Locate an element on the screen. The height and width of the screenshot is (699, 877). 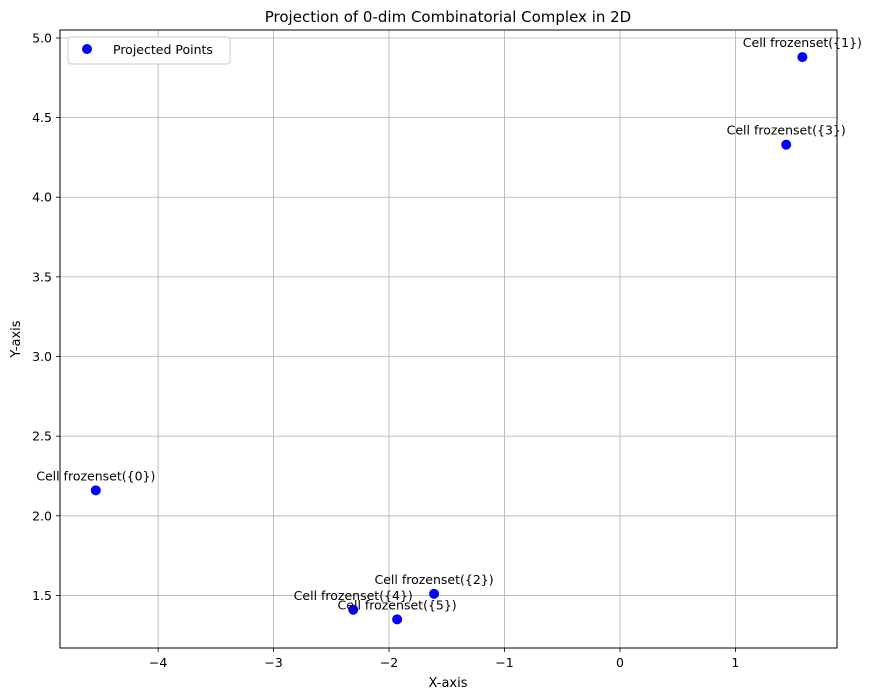
x-tick-label: −4 is located at coordinates (158, 662).